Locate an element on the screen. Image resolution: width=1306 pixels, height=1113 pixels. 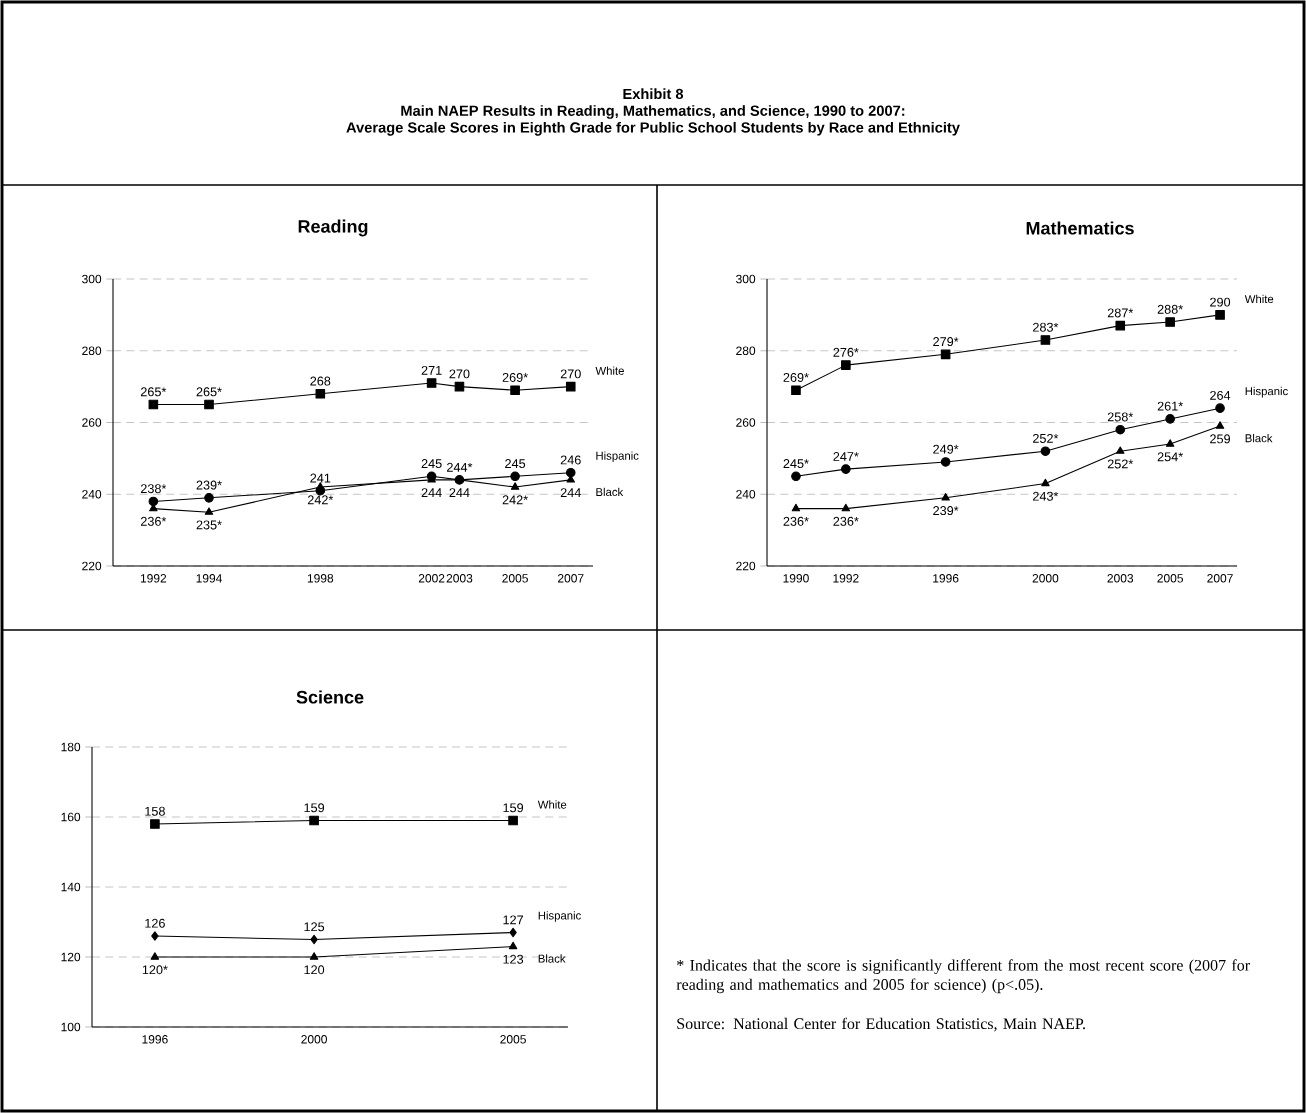
chart-title: Science is located at coordinates (330, 697).